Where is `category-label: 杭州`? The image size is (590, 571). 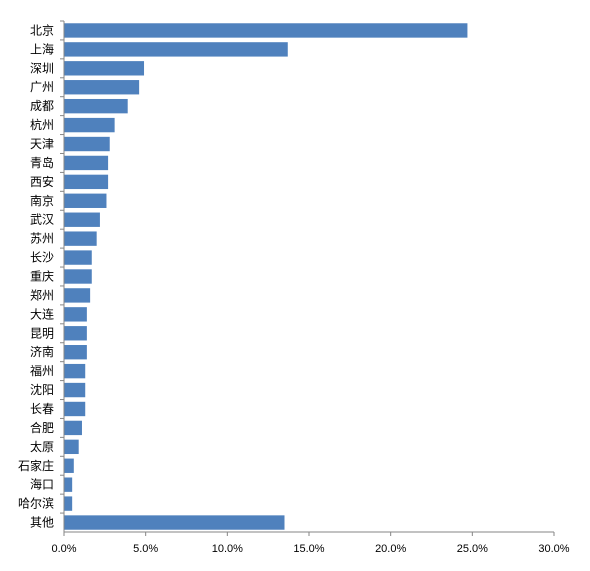
category-label: 杭州 is located at coordinates (42, 124).